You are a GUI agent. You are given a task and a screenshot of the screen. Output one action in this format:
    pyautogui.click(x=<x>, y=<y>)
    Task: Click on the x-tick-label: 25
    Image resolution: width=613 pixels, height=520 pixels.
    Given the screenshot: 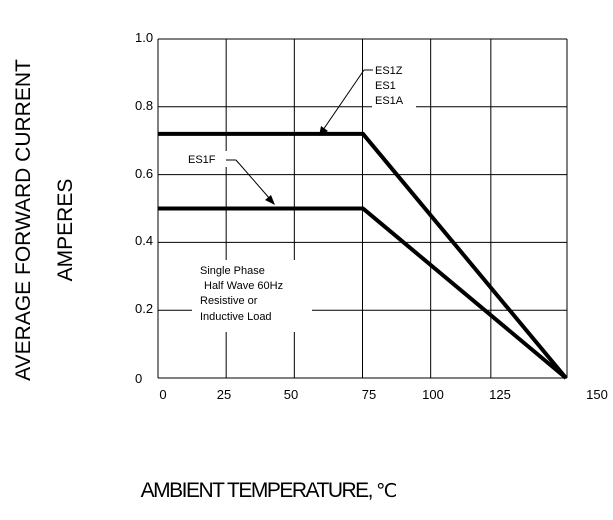 What is the action you would take?
    pyautogui.click(x=224, y=394)
    